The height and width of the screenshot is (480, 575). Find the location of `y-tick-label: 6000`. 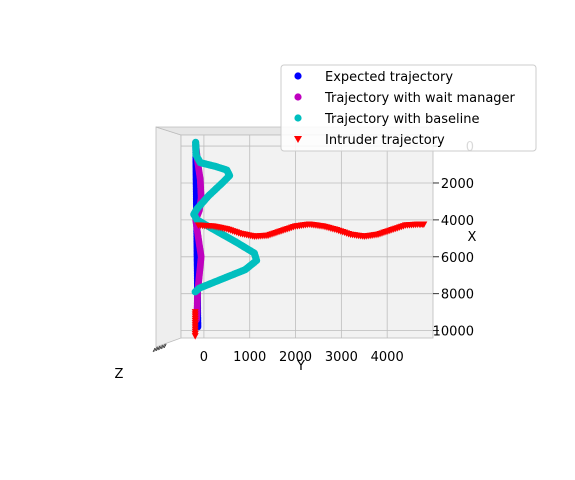

y-tick-label: 6000 is located at coordinates (457, 258).